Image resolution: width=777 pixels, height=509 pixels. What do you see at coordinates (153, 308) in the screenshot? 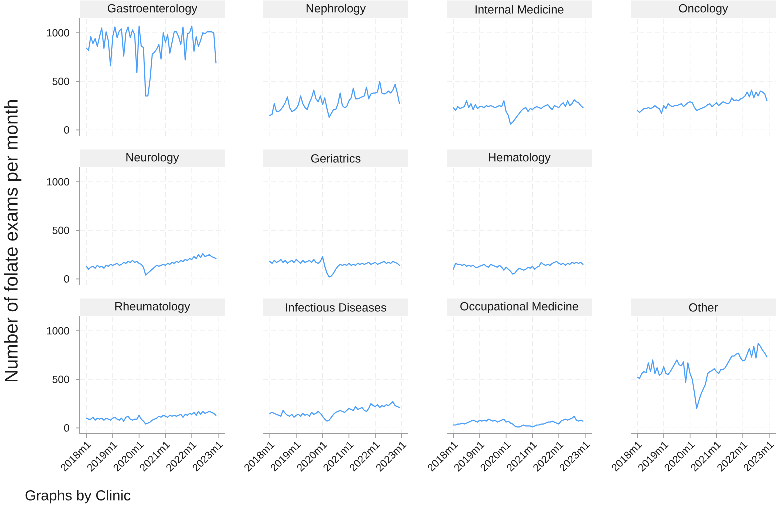
I see `chart-title: Rheumatology` at bounding box center [153, 308].